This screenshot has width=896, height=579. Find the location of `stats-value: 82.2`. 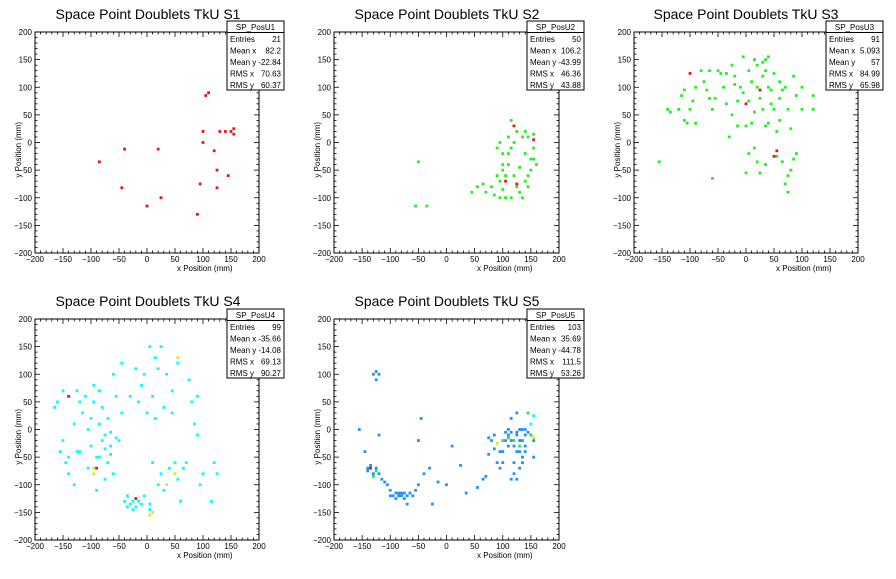

stats-value: 82.2 is located at coordinates (273, 51).